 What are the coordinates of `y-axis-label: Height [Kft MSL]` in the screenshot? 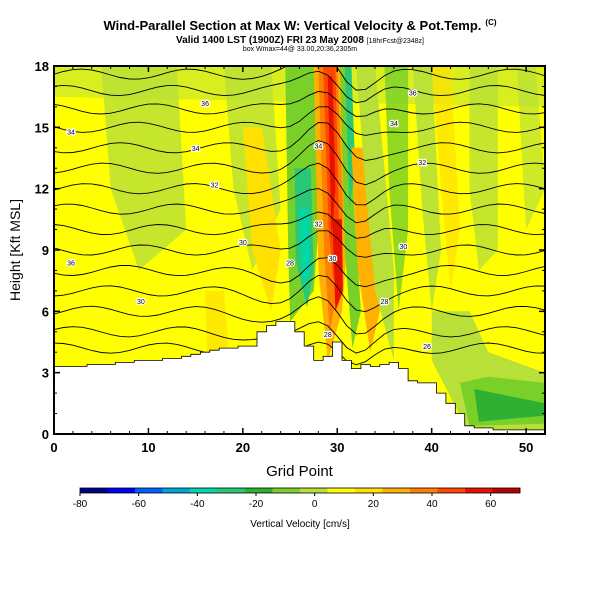 It's located at (15, 250).